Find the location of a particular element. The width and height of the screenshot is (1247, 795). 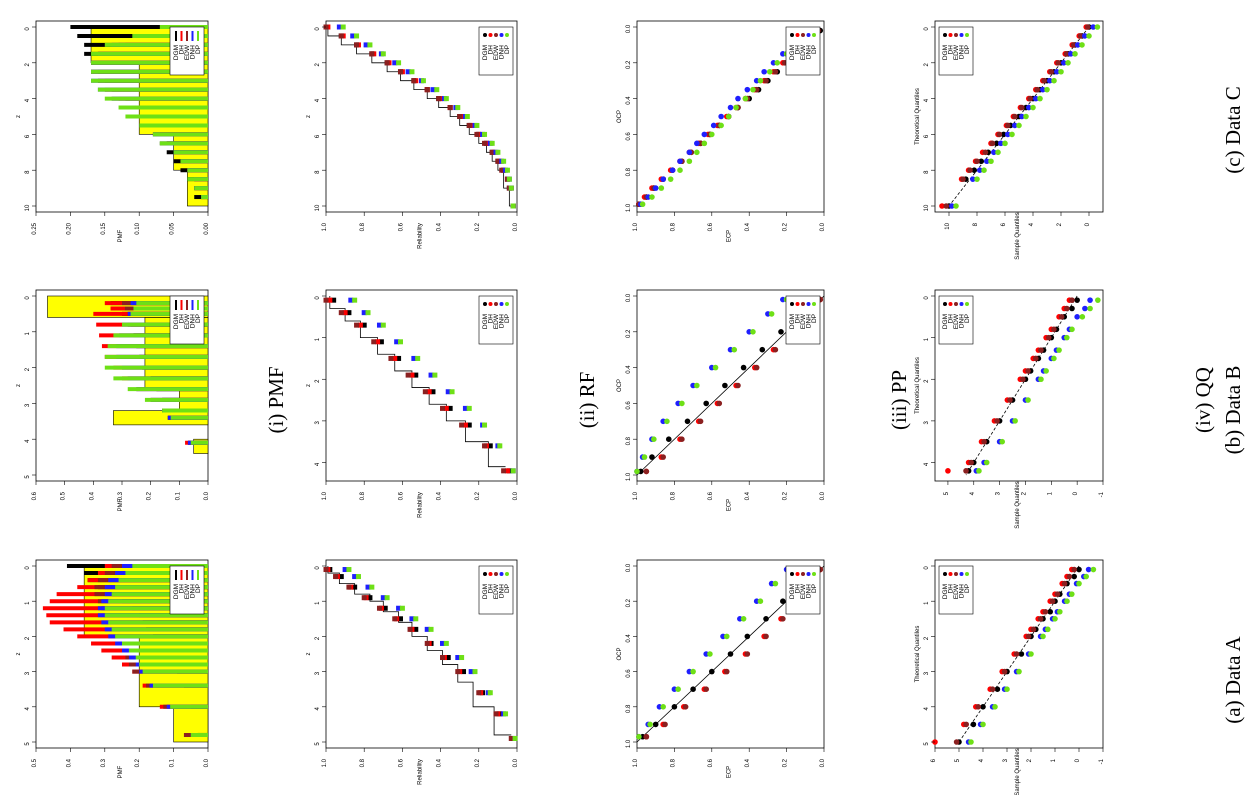

y-tick-label: 0.4 is located at coordinates (69, 762).